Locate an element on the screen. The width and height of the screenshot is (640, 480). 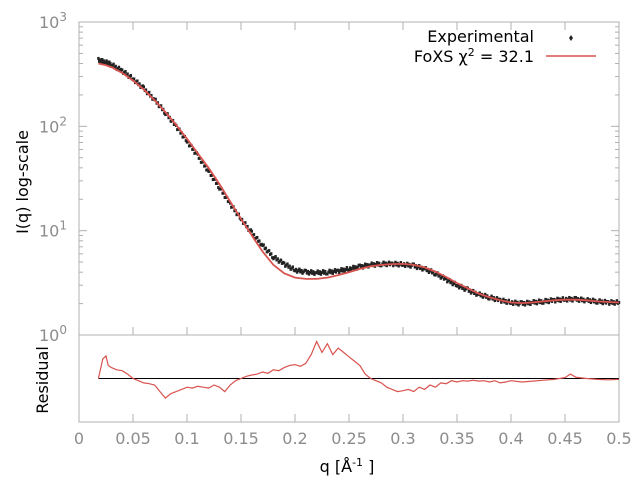
legend-label-foxs-sup: 2 is located at coordinates (471, 52).